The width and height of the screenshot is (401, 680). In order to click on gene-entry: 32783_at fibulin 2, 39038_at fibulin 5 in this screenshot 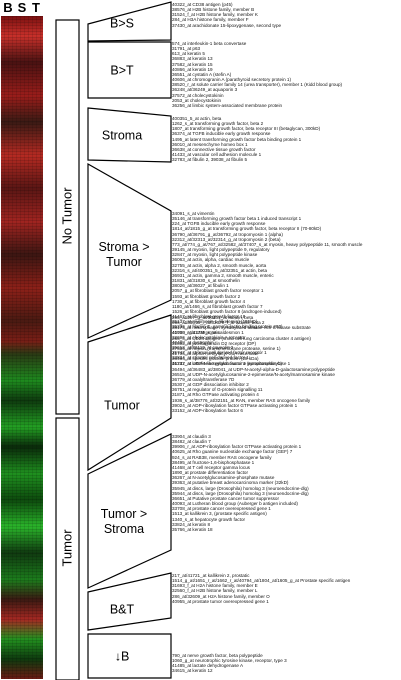, I will do `click(210, 160)`.